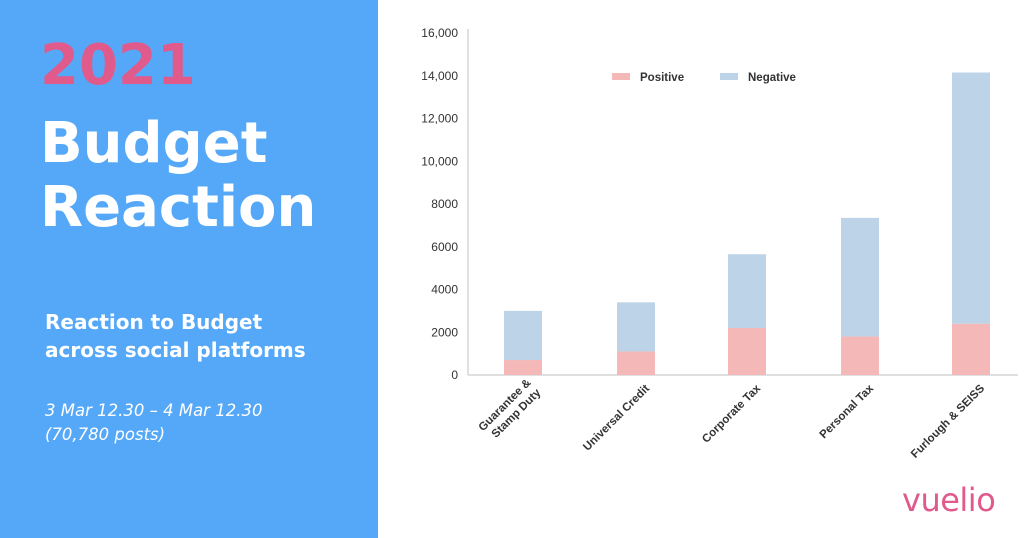 This screenshot has height=538, width=1030. I want to click on legend-label-negative: Negative, so click(772, 78).